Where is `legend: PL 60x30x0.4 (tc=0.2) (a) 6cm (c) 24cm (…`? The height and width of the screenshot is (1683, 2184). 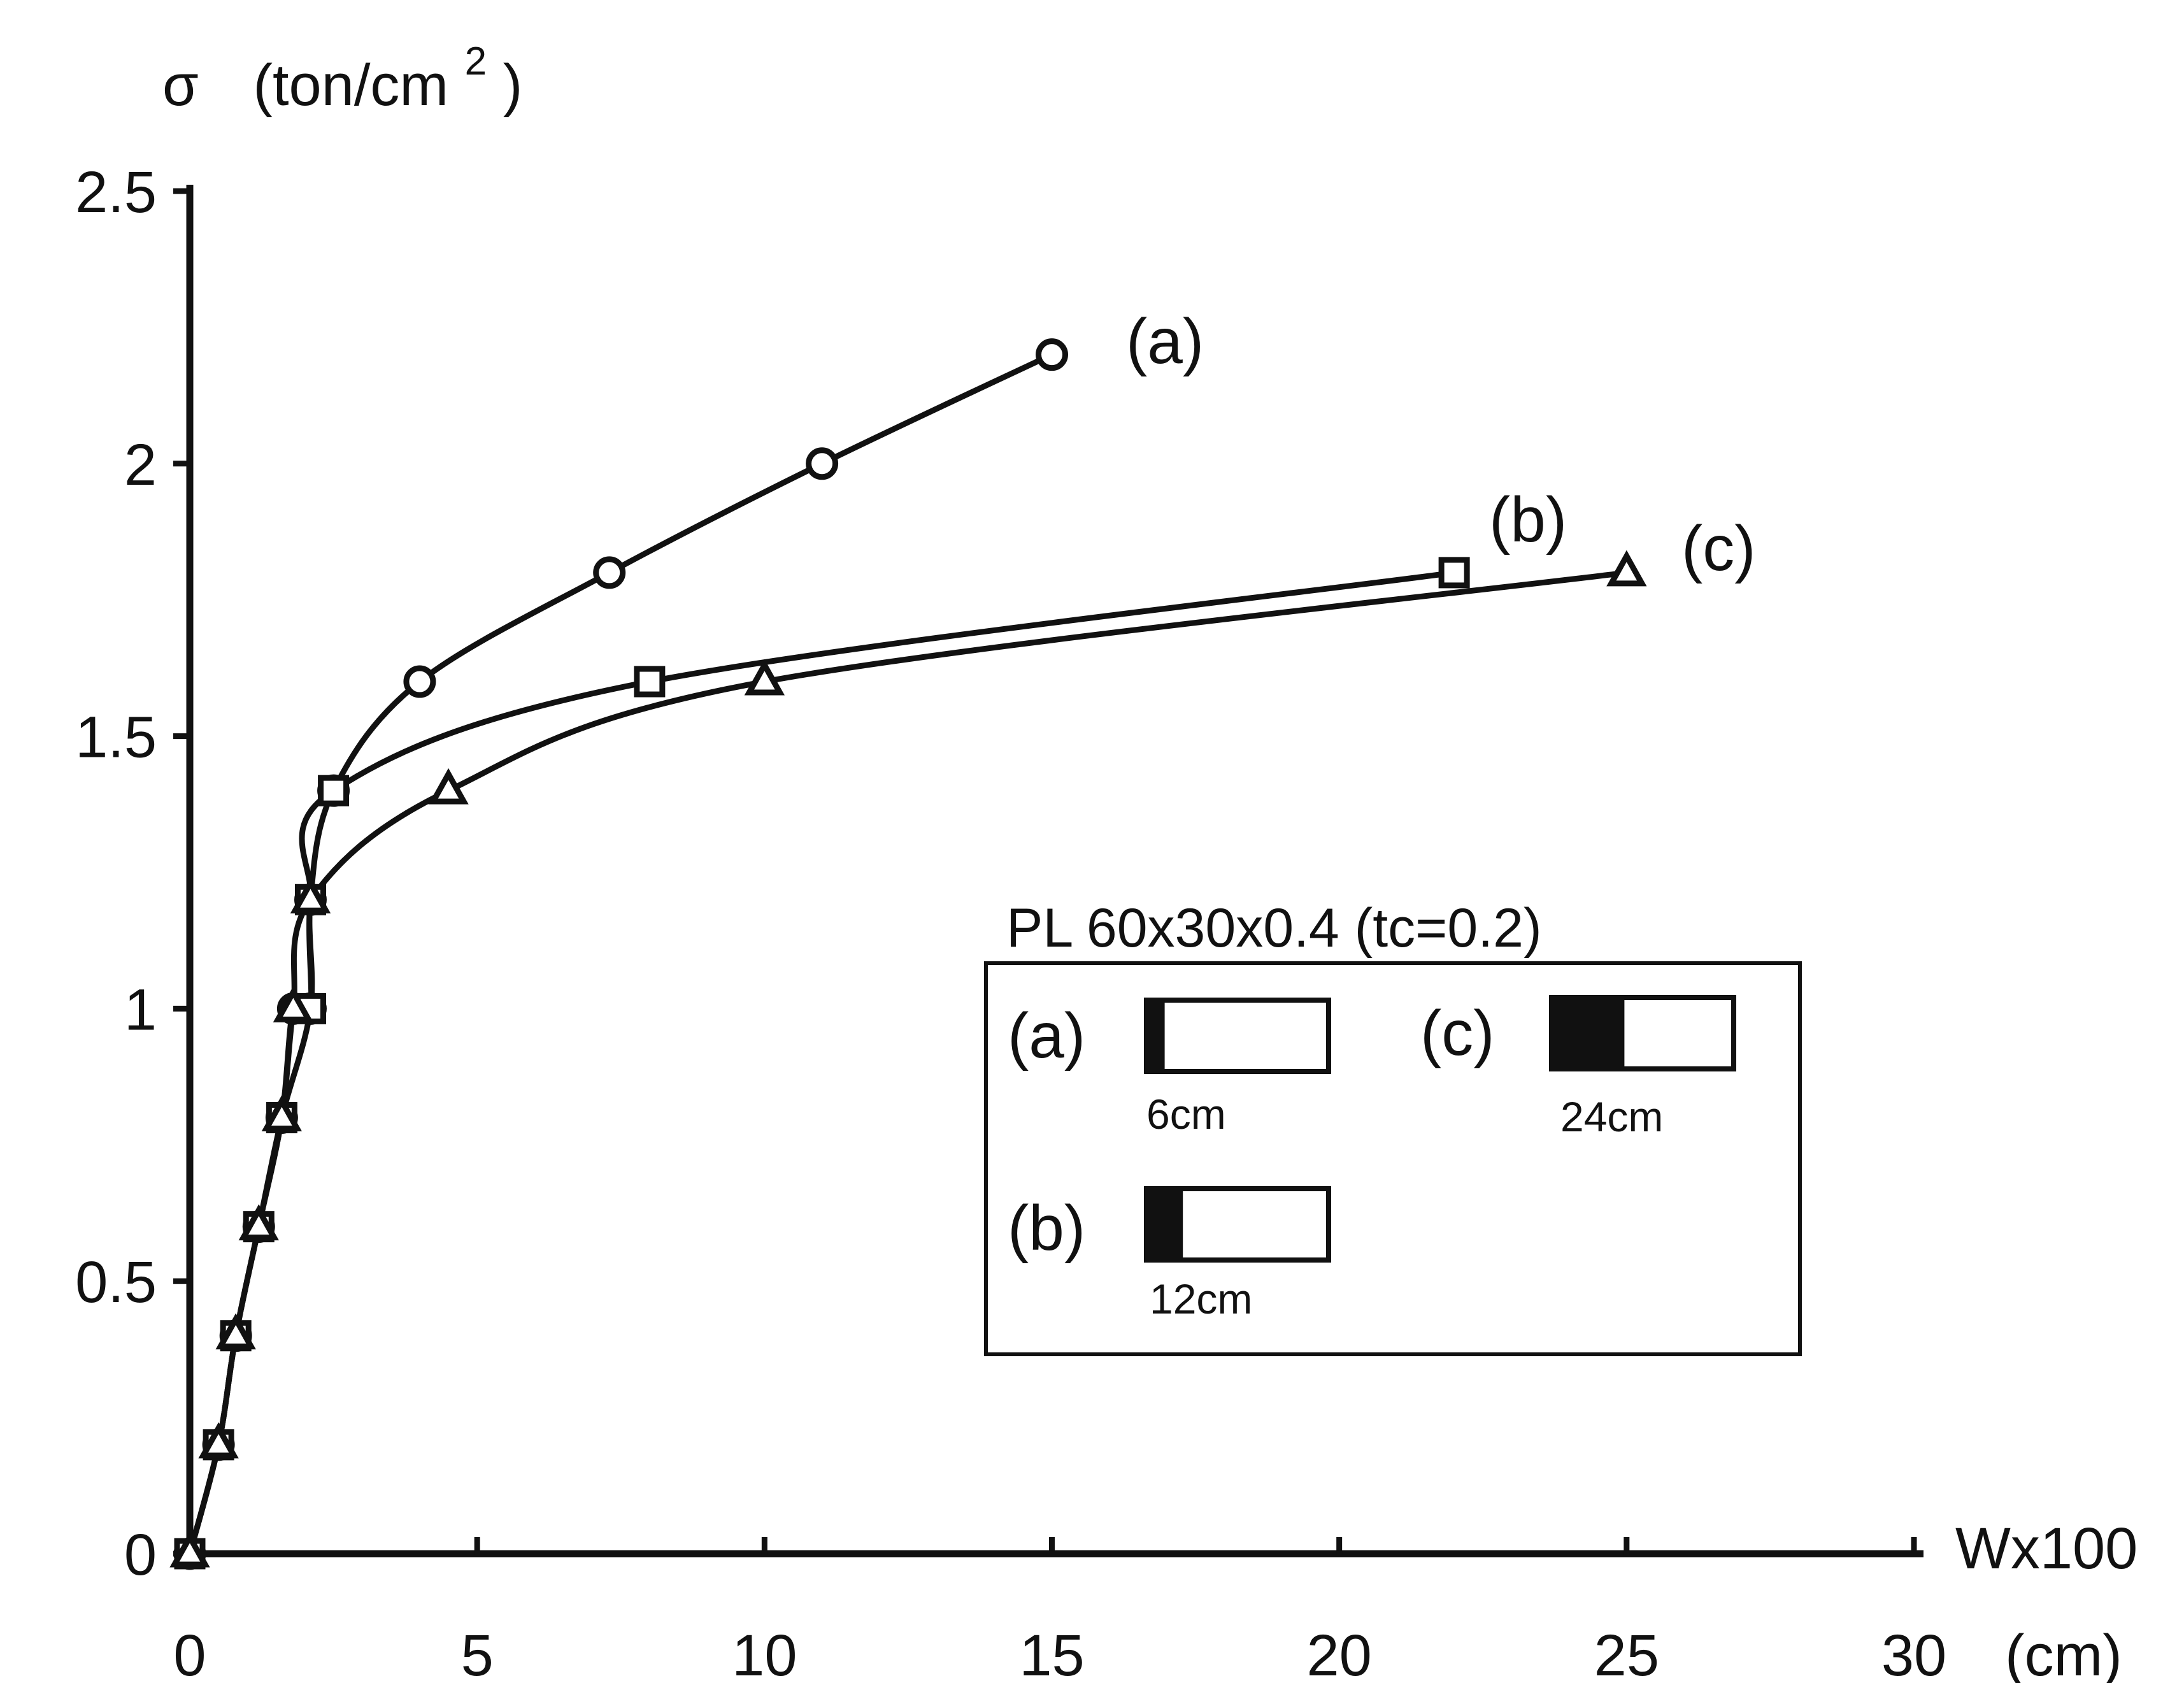 legend: PL 60x30x0.4 (tc=0.2) (a) 6cm (c) 24cm (… is located at coordinates (1393, 1127).